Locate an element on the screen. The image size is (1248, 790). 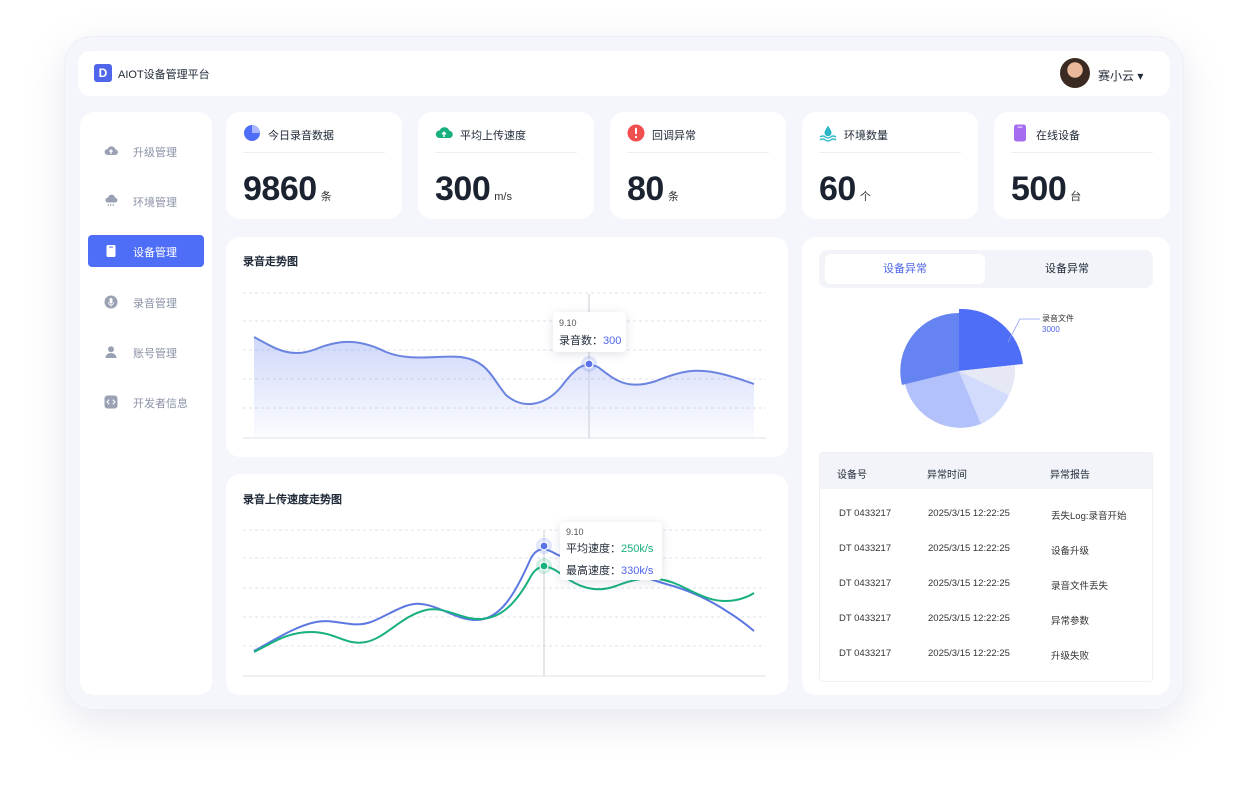
microphone-icon is located at coordinates (111, 302).